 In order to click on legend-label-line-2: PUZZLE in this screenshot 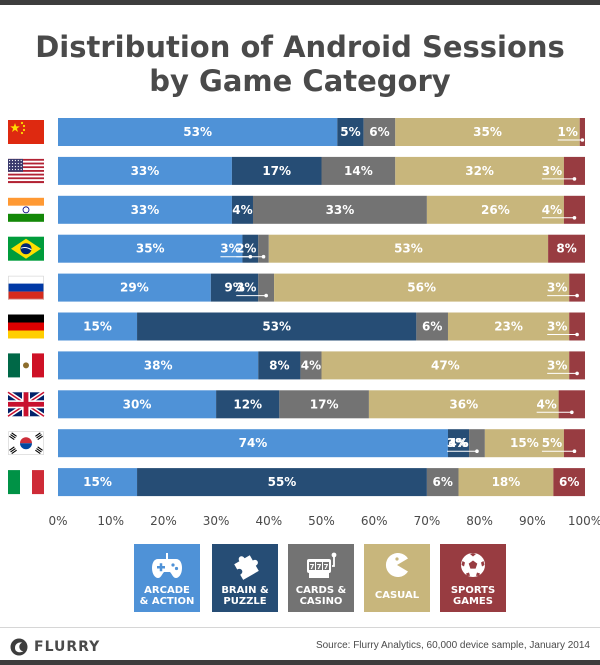, I will do `click(245, 601)`.